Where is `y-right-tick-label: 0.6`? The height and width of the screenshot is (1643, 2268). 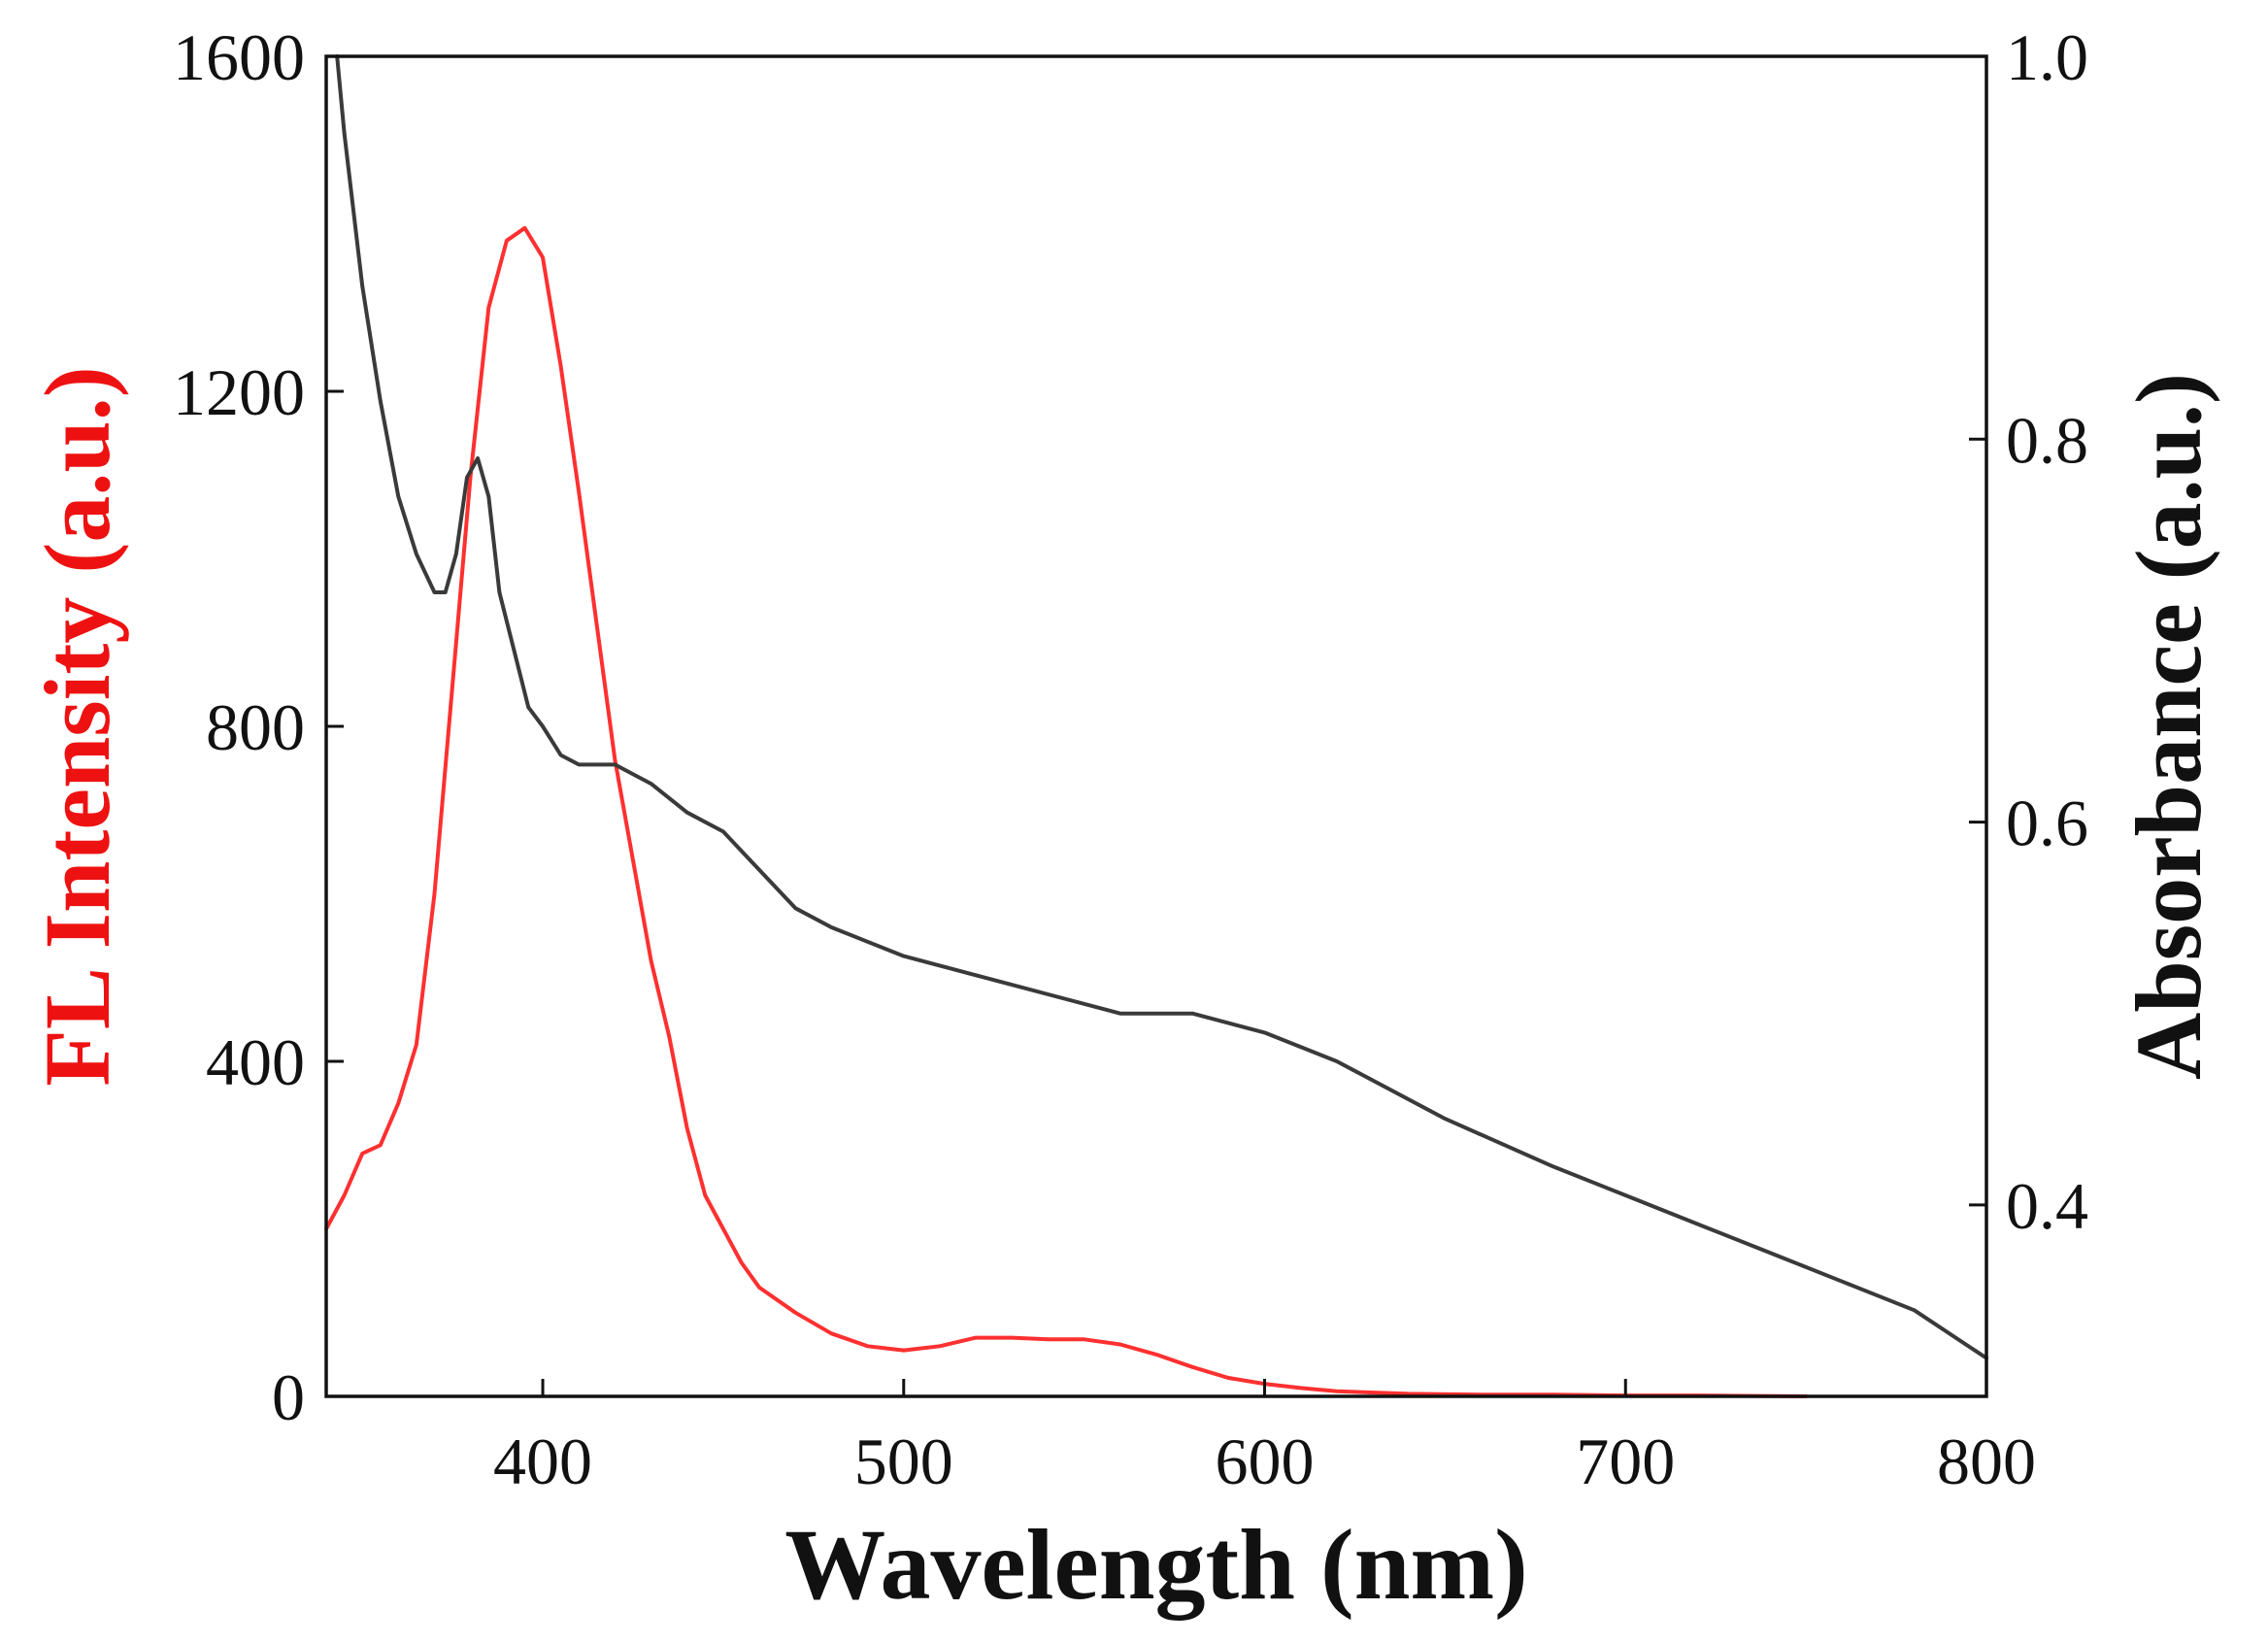
y-right-tick-label: 0.6 is located at coordinates (2047, 824).